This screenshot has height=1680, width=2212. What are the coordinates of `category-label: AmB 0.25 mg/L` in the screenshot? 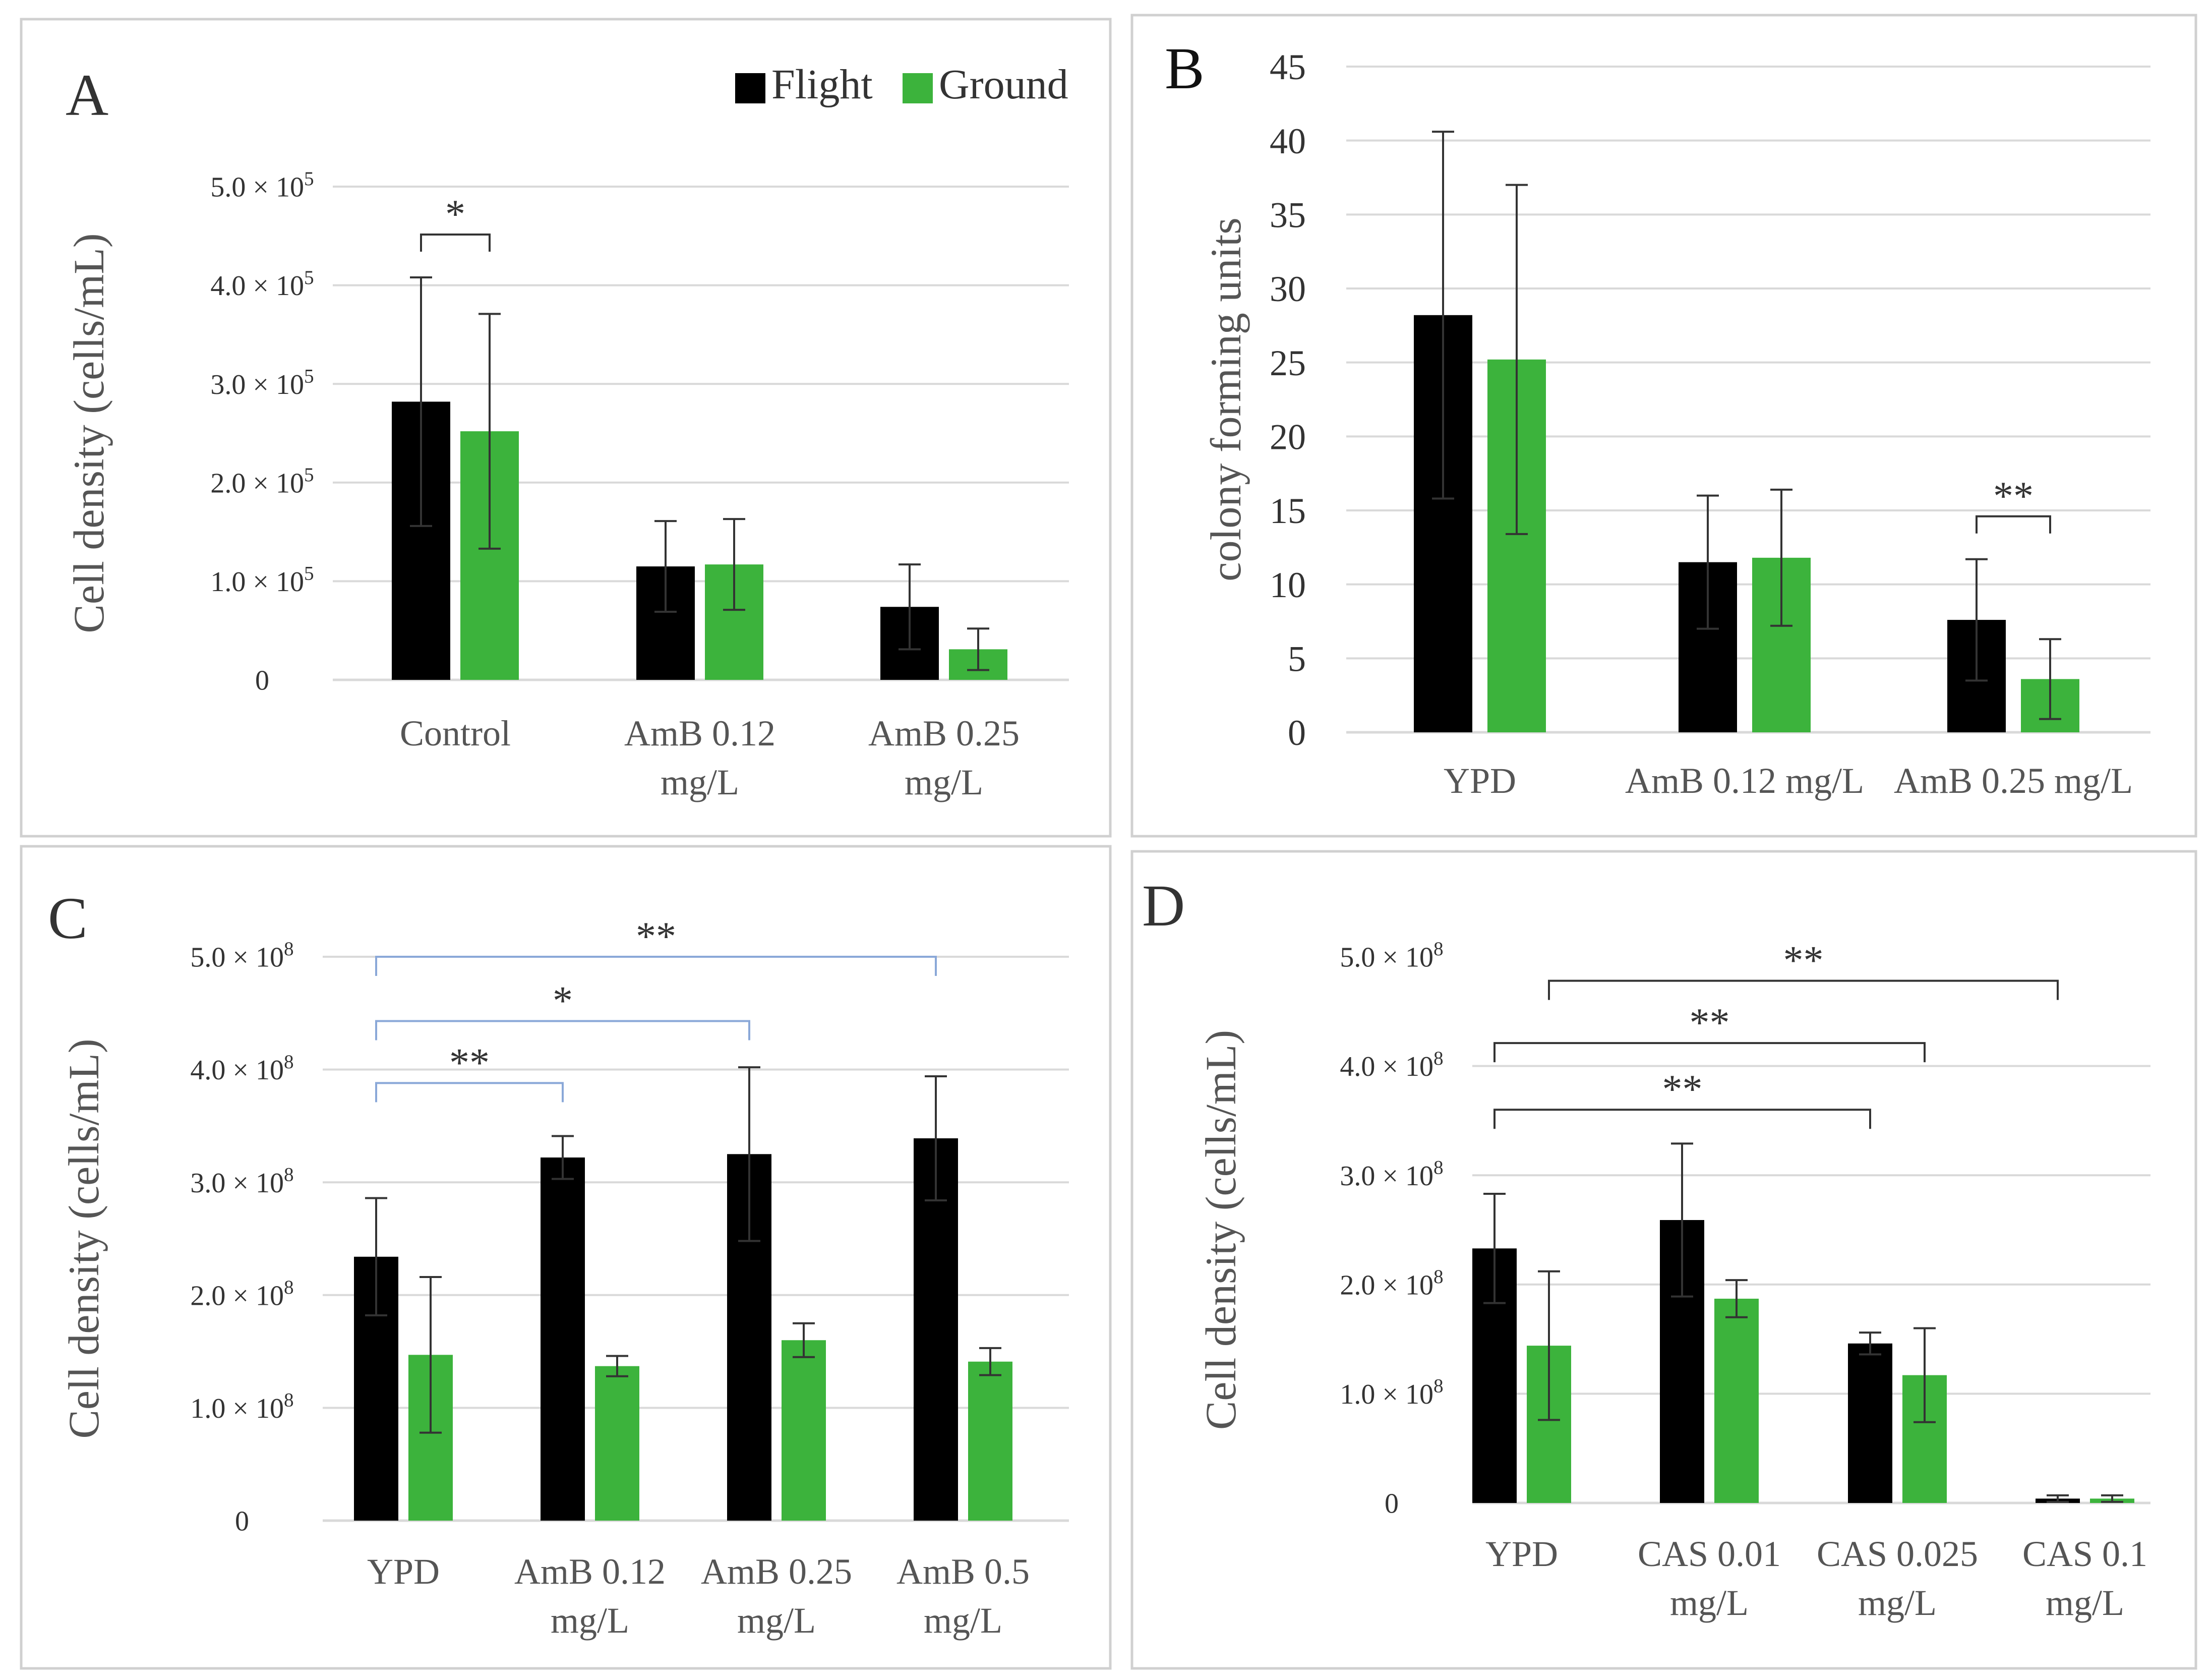 It's located at (2013, 781).